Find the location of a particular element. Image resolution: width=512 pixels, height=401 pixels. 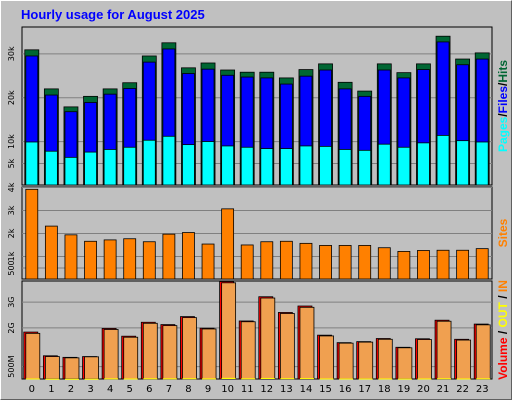

x-tick-label: 2 is located at coordinates (71, 389).